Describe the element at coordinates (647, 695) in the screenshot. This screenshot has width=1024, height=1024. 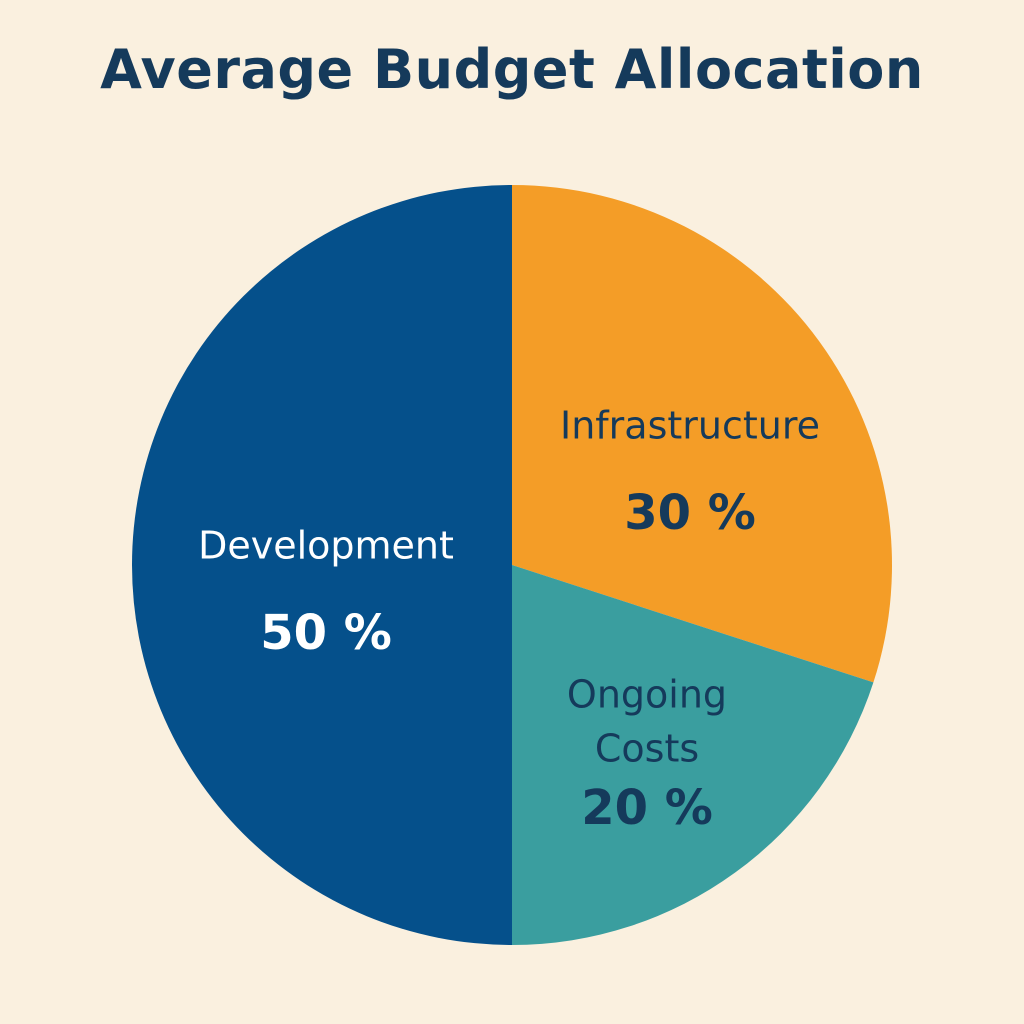
I see `slice-label-1-0: Ongoing` at that location.